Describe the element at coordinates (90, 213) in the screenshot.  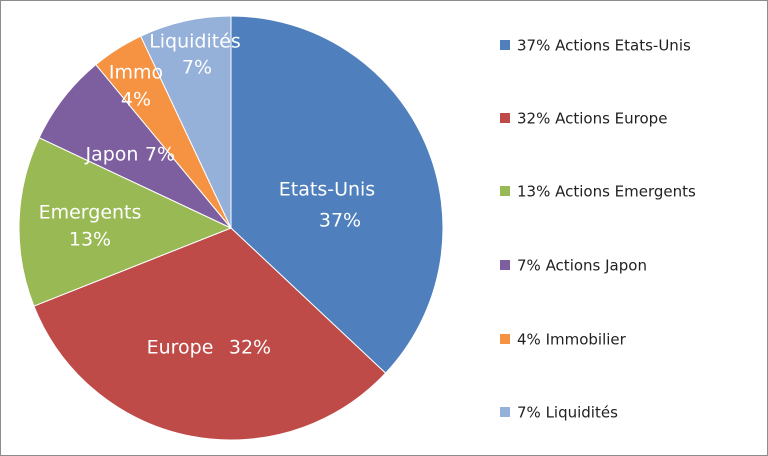
I see `slice-category-label: Emergents` at that location.